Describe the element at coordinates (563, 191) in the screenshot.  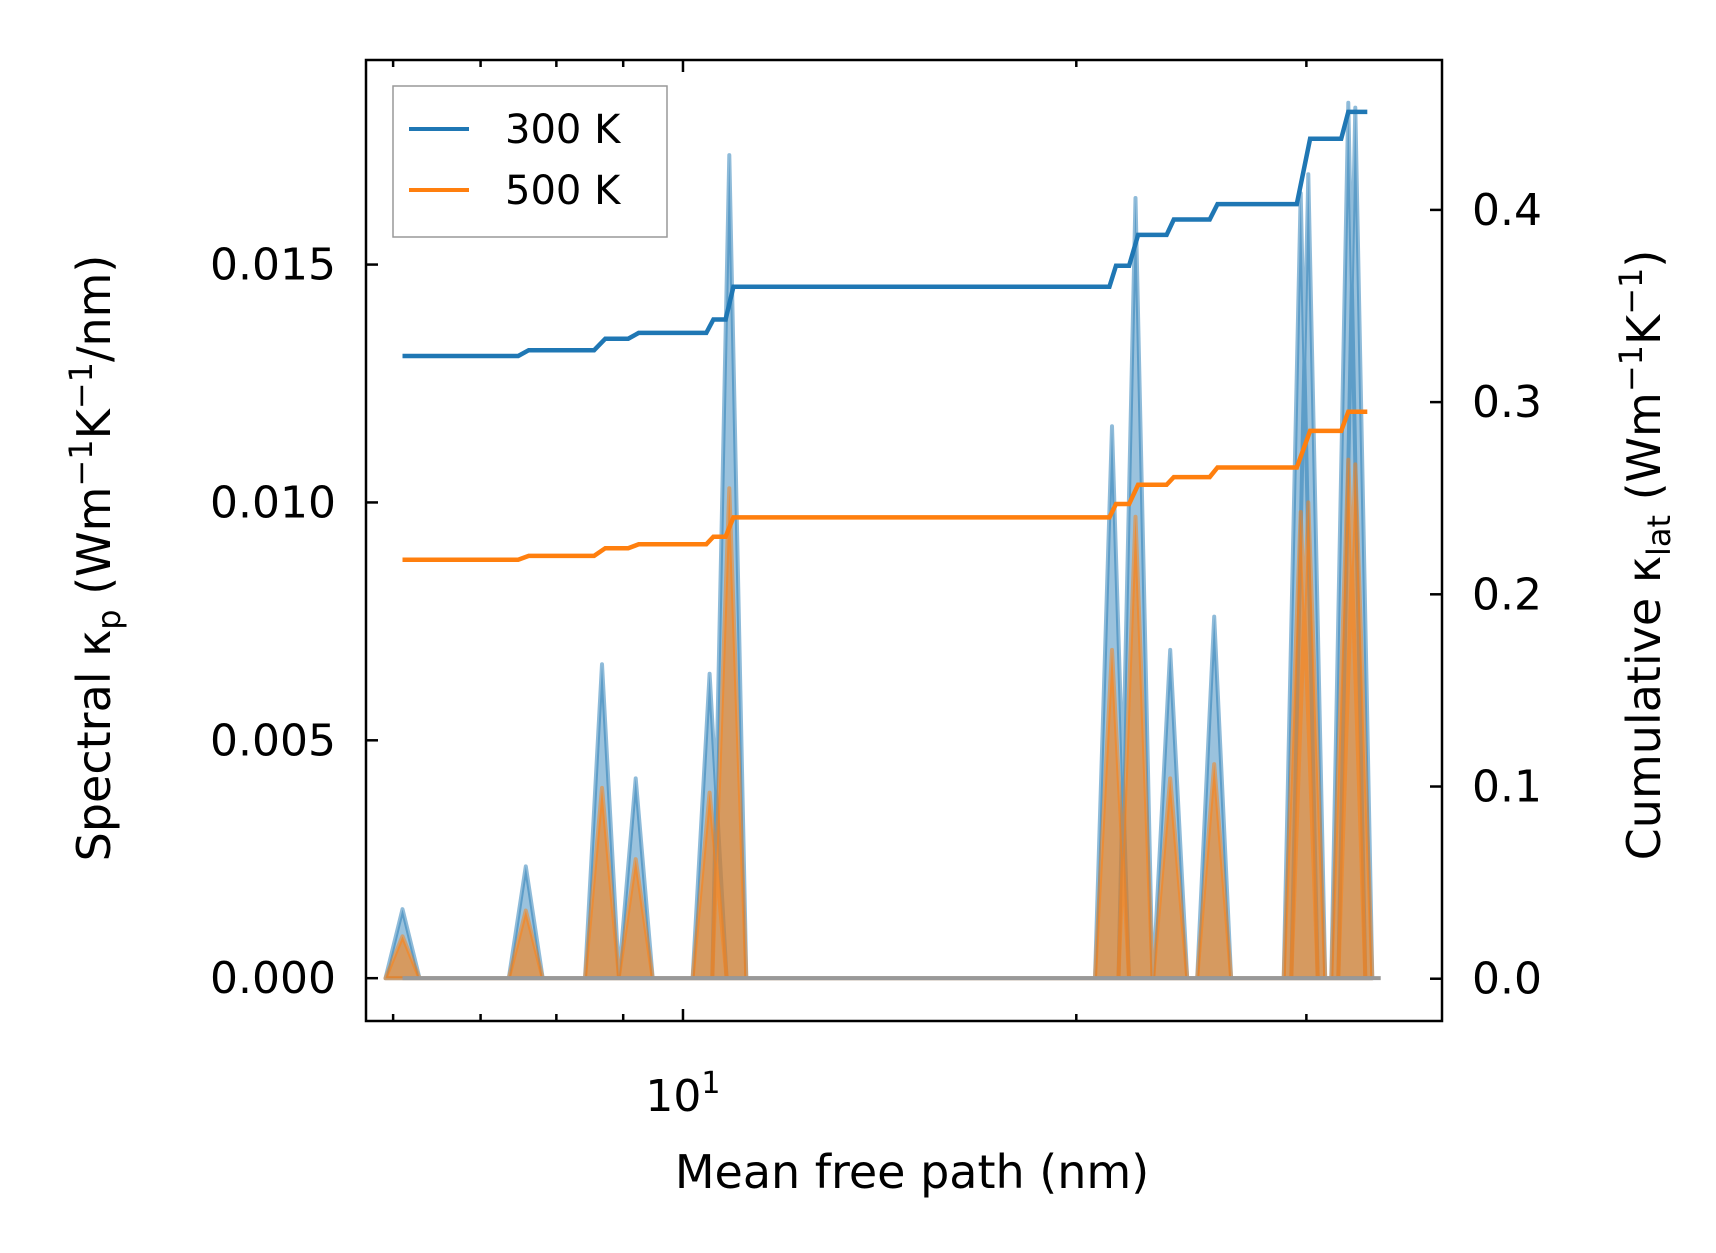
I see `legend-label-500k: 500 K` at that location.